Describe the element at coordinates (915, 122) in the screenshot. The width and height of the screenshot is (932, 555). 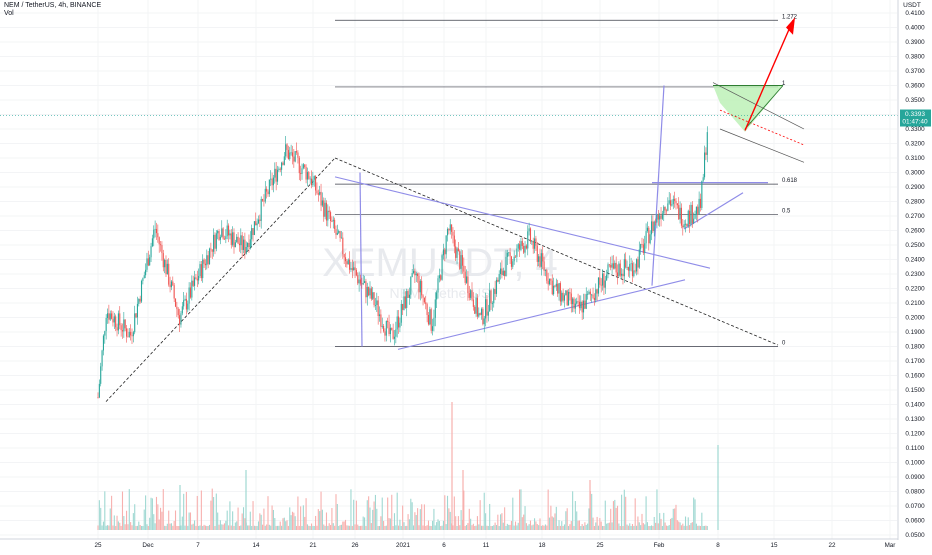
I see `bar-countdown-label: 01:47:40` at that location.